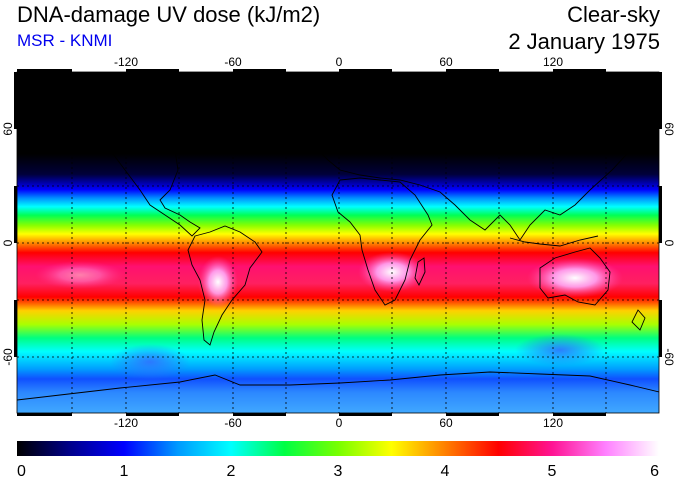  Describe the element at coordinates (65, 40) in the screenshot. I see `data-source-label: MSR - KNMI` at that location.